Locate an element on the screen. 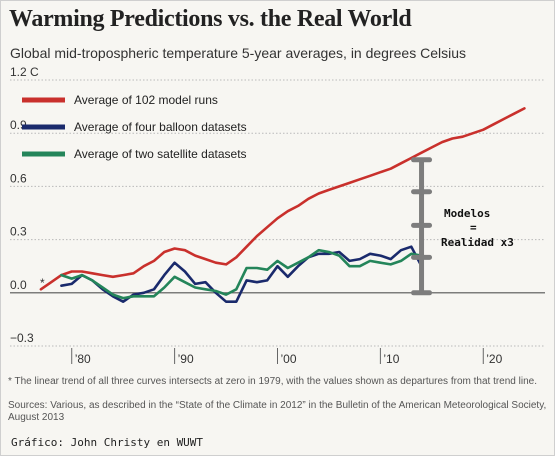  x-tick-label: ’10 is located at coordinates (391, 359).